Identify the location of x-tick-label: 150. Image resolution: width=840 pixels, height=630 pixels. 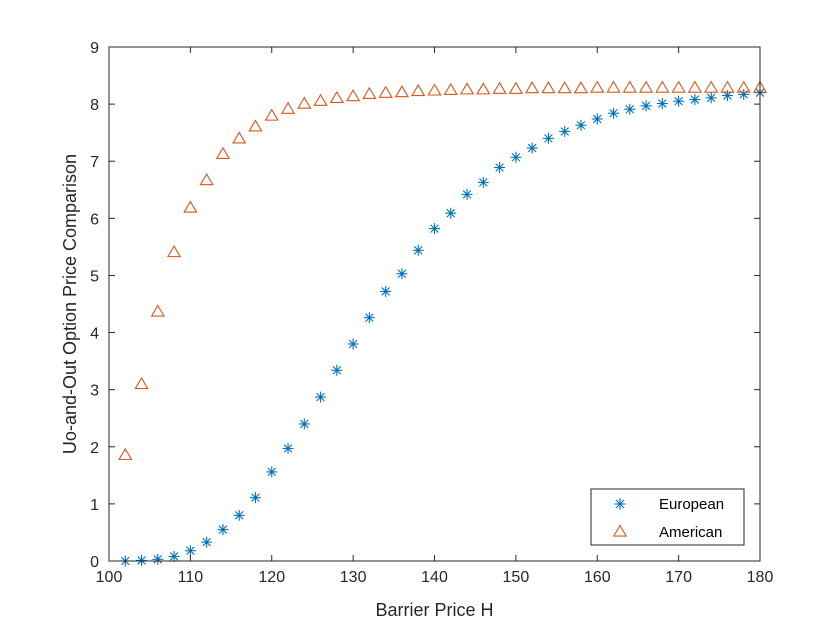
(516, 577).